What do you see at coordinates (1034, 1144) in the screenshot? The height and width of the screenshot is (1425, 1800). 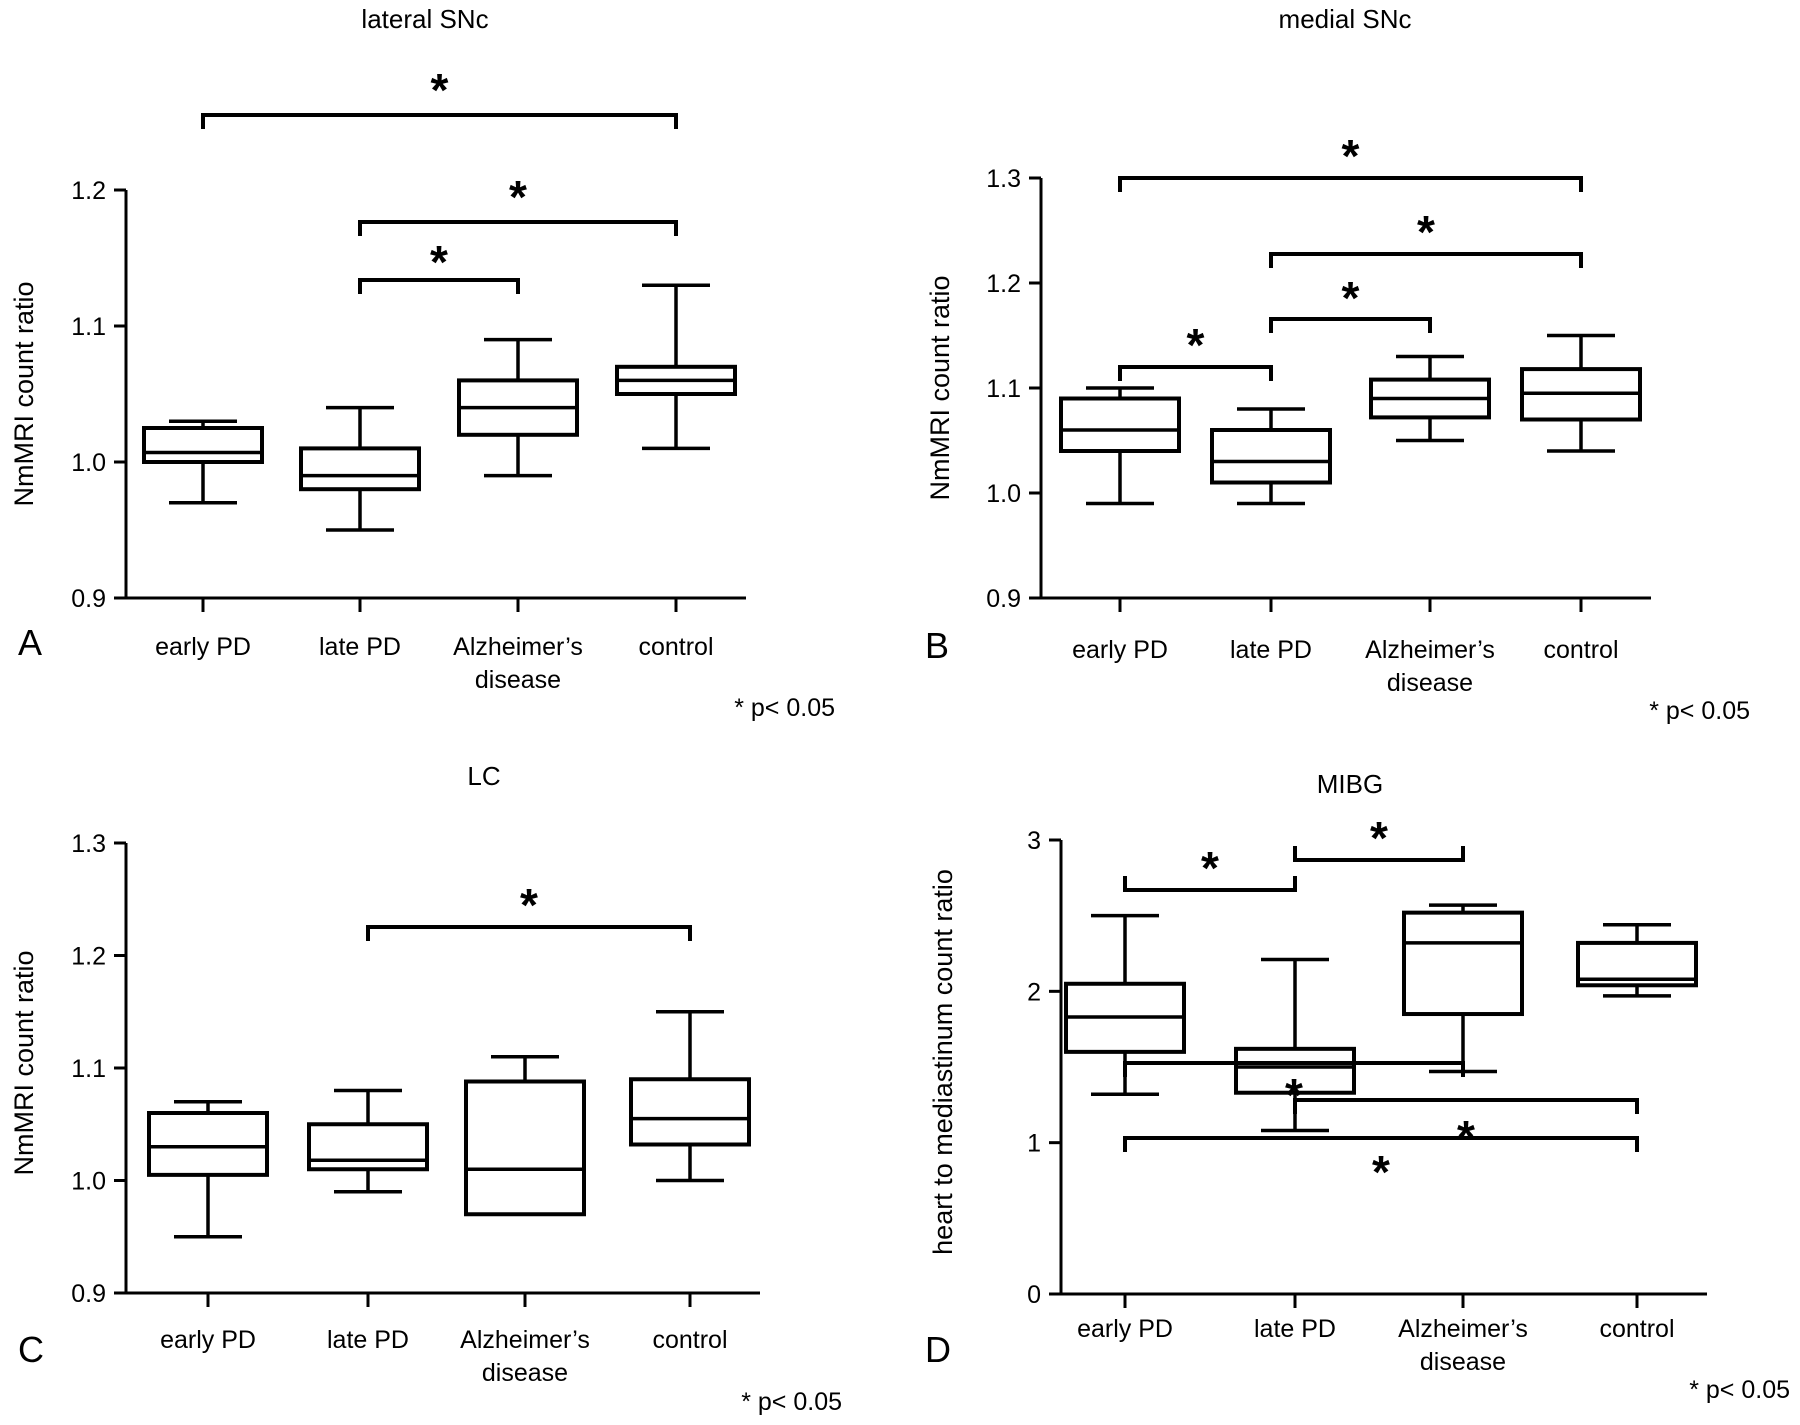 I see `y-tick-label: 1` at bounding box center [1034, 1144].